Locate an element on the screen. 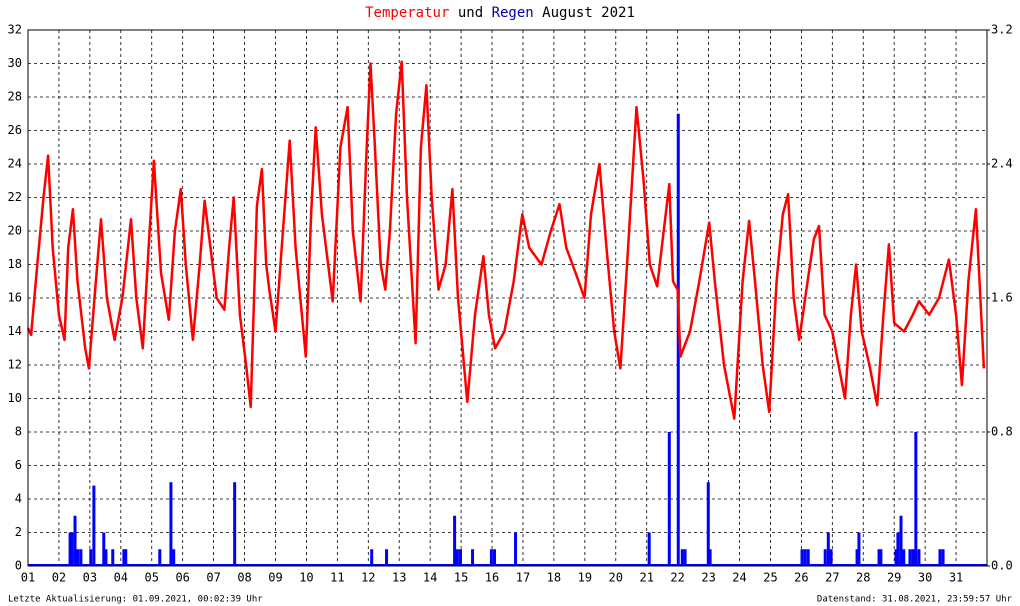  y-tick-label: 24 is located at coordinates (15, 164).